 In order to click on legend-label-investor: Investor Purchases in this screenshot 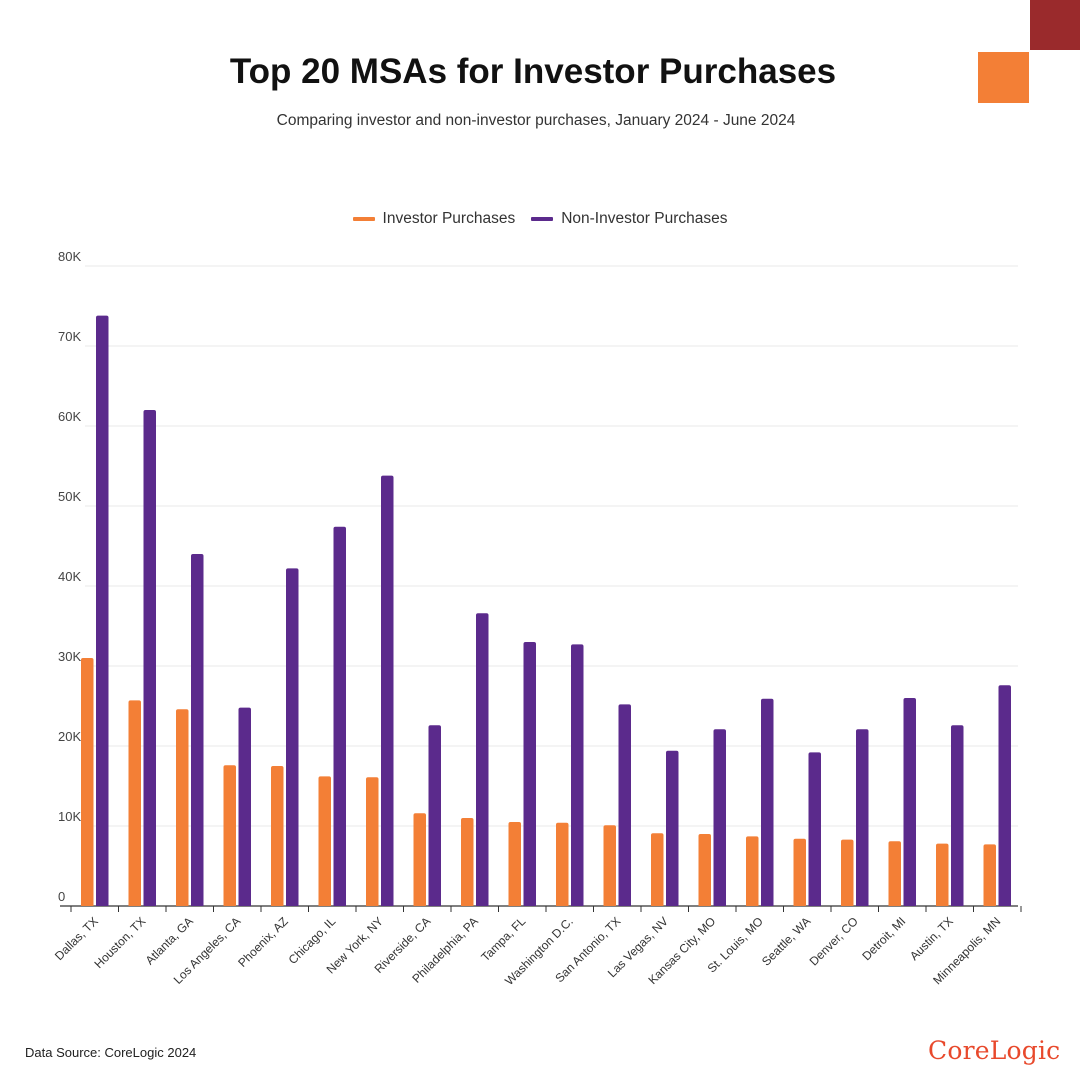, I will do `click(449, 218)`.